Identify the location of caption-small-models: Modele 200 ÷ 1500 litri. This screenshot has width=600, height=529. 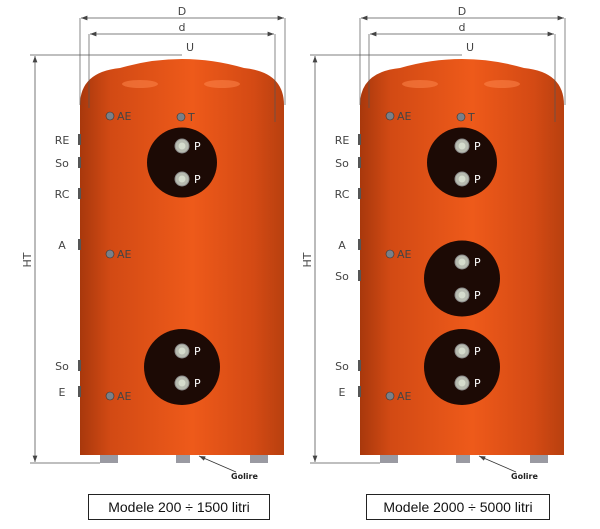
(179, 507).